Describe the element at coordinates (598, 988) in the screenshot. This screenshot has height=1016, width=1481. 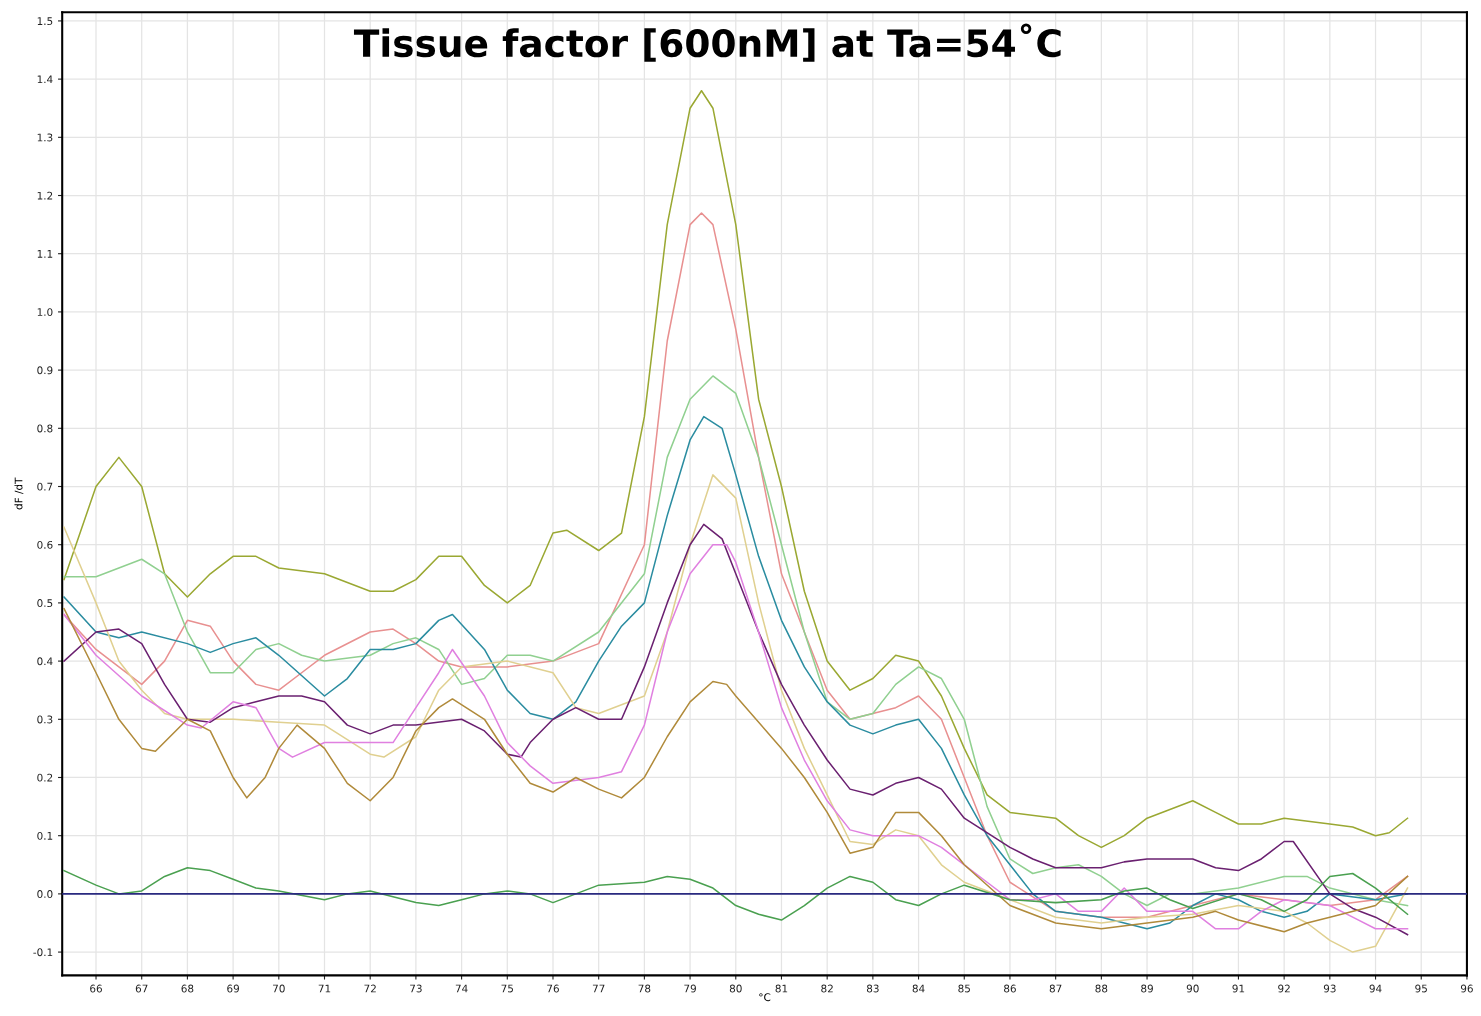
I see `x-tick-label: 77` at that location.